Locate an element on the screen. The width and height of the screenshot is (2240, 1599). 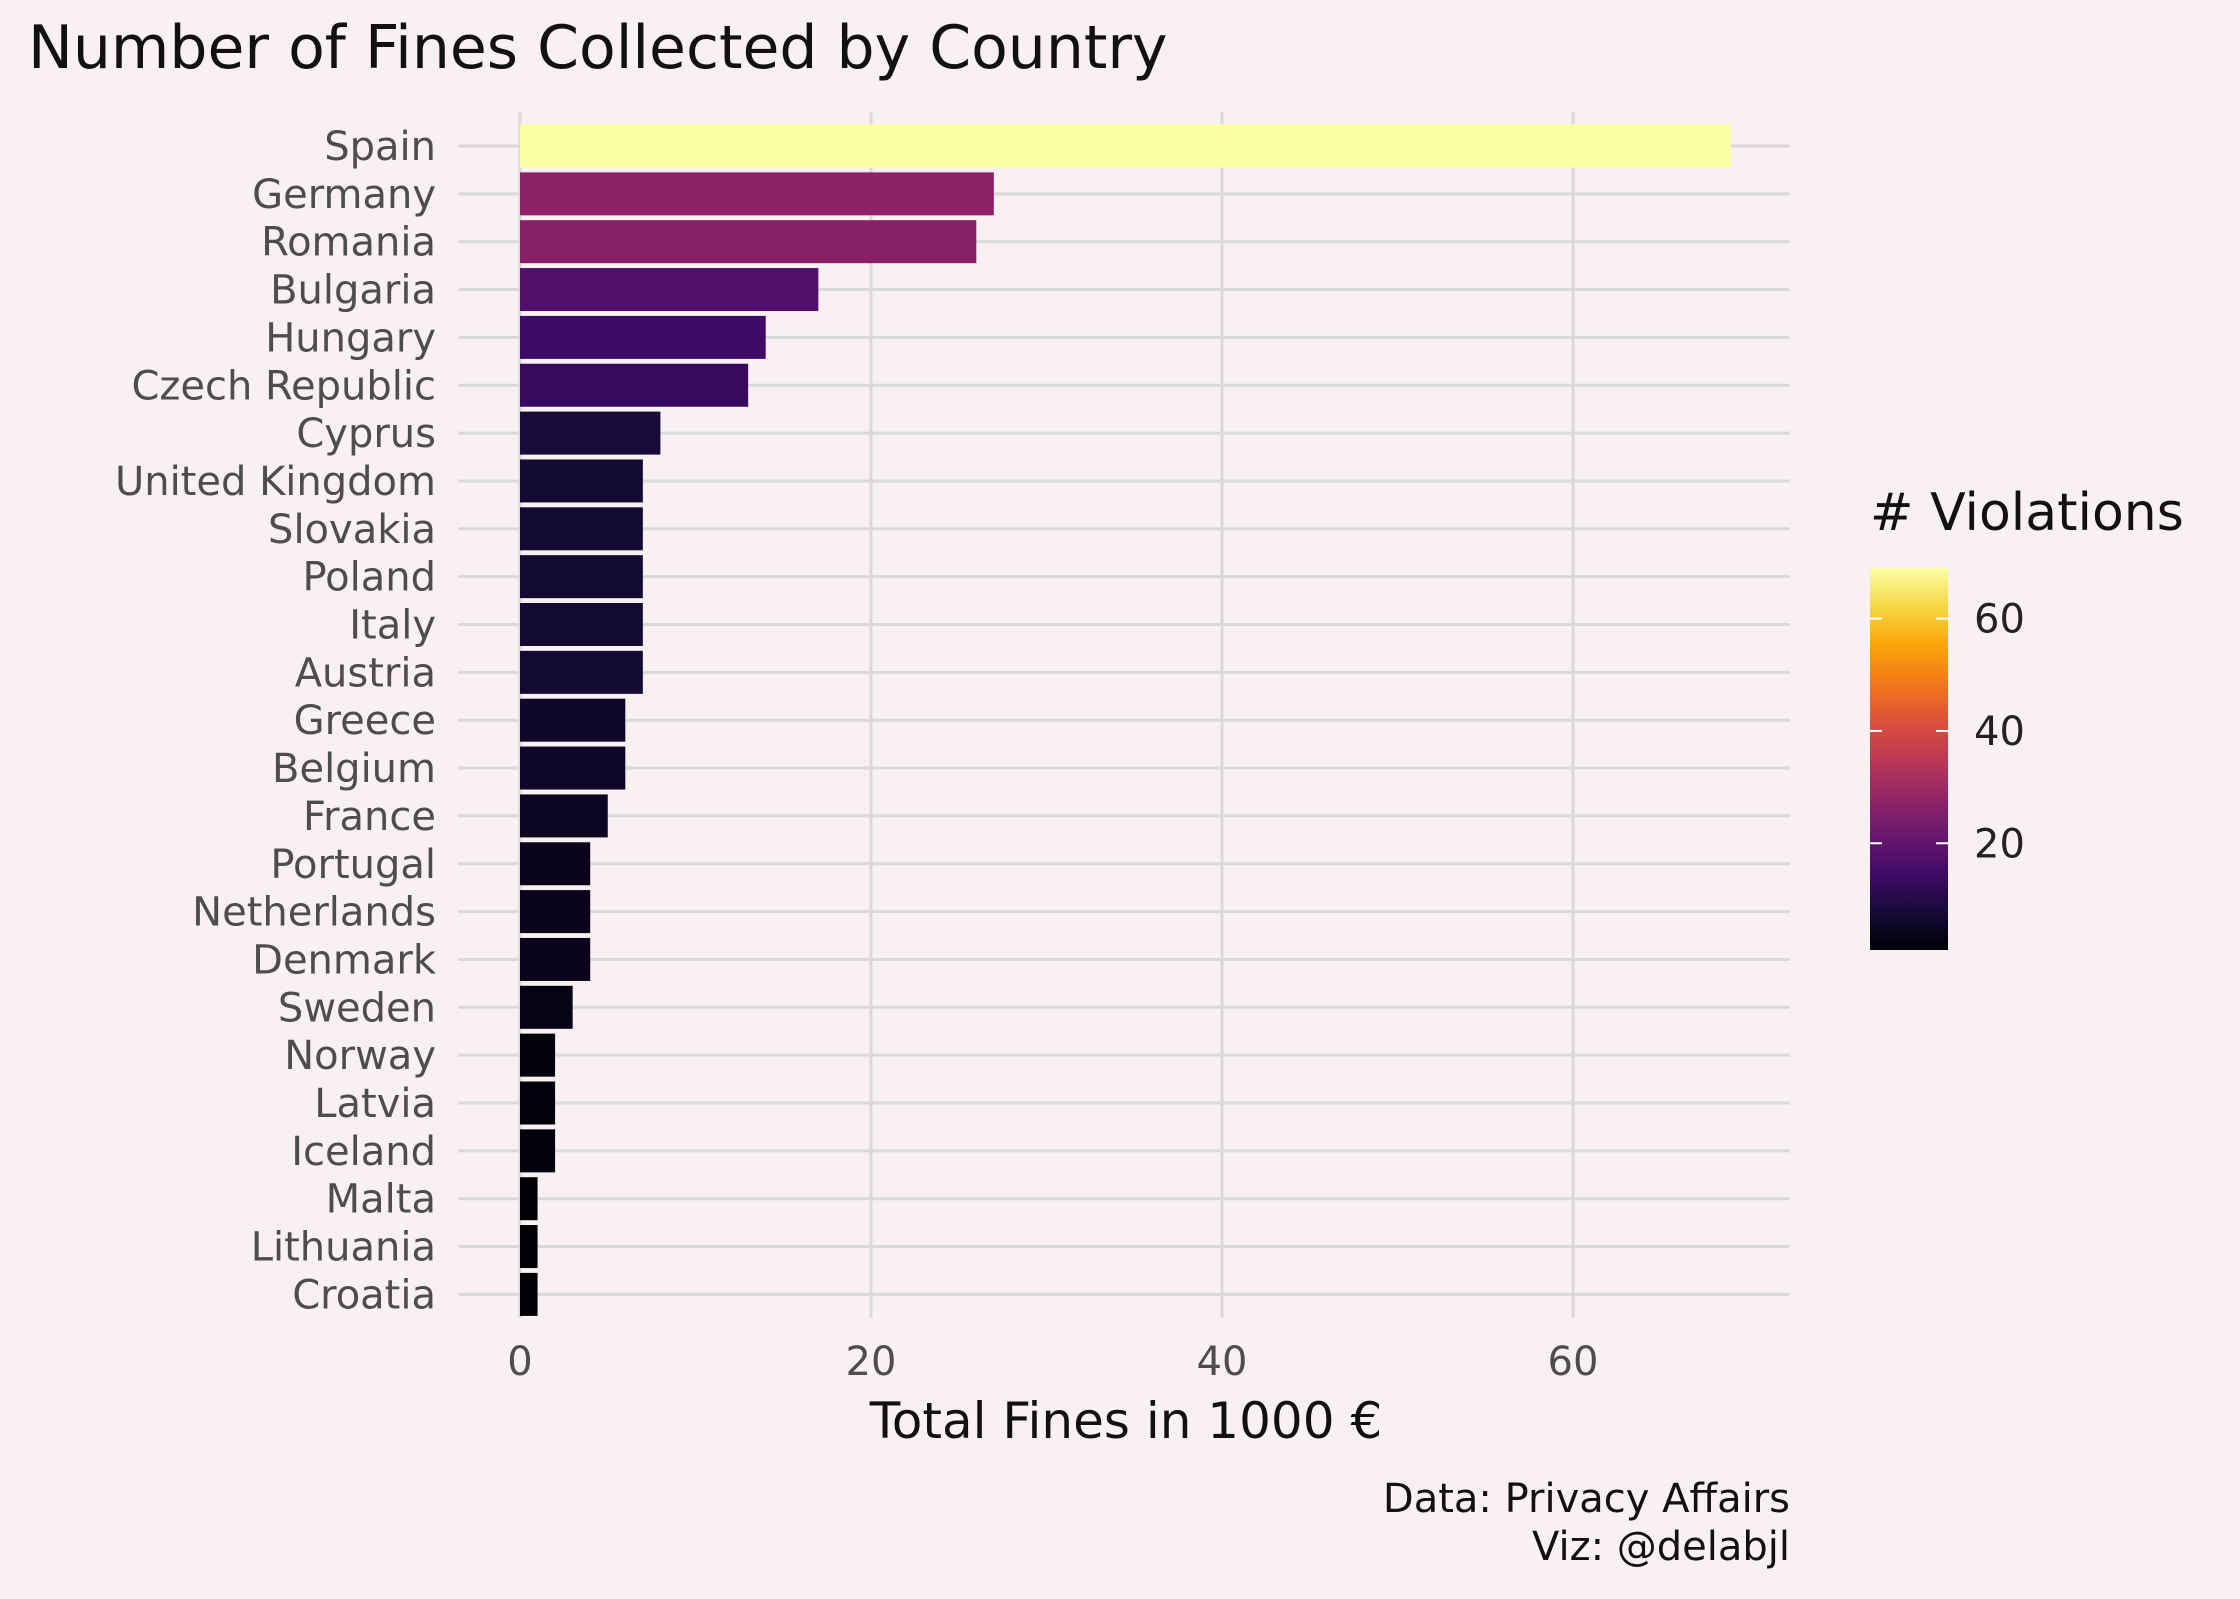
x-tick-label: 20 is located at coordinates (871, 1362).